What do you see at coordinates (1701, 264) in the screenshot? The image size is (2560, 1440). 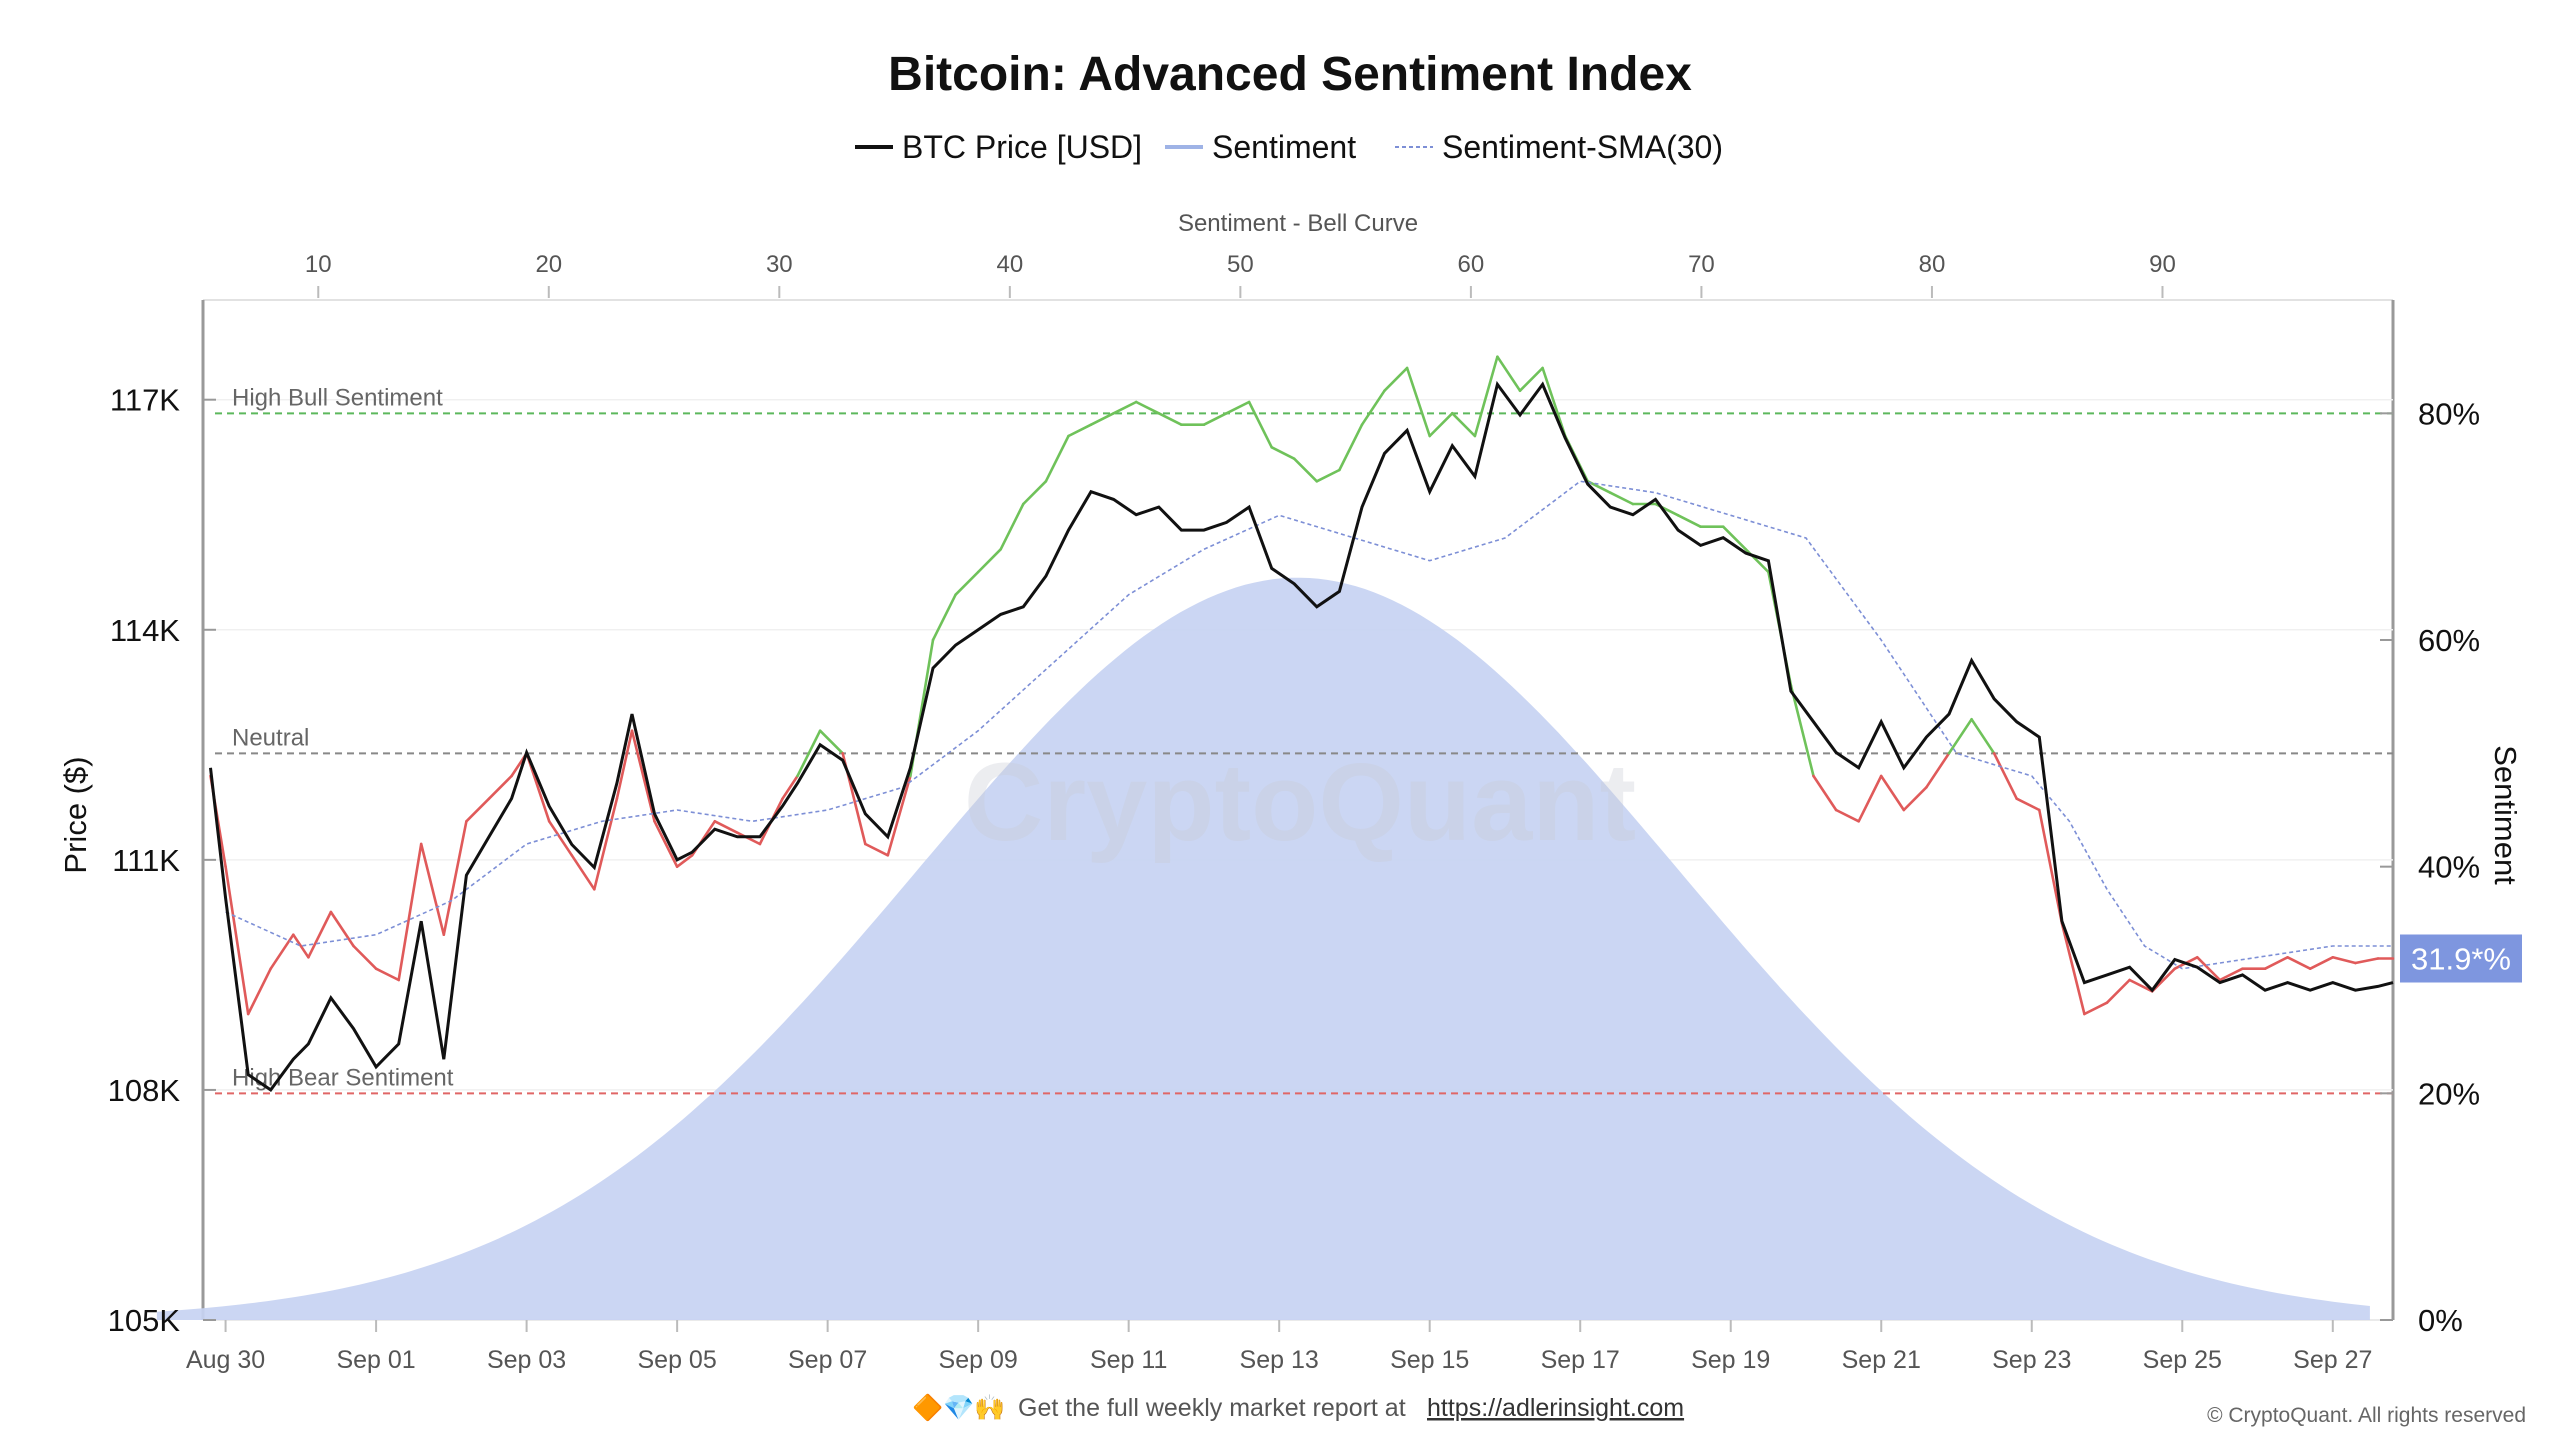 I see `top-tick-label: 70` at bounding box center [1701, 264].